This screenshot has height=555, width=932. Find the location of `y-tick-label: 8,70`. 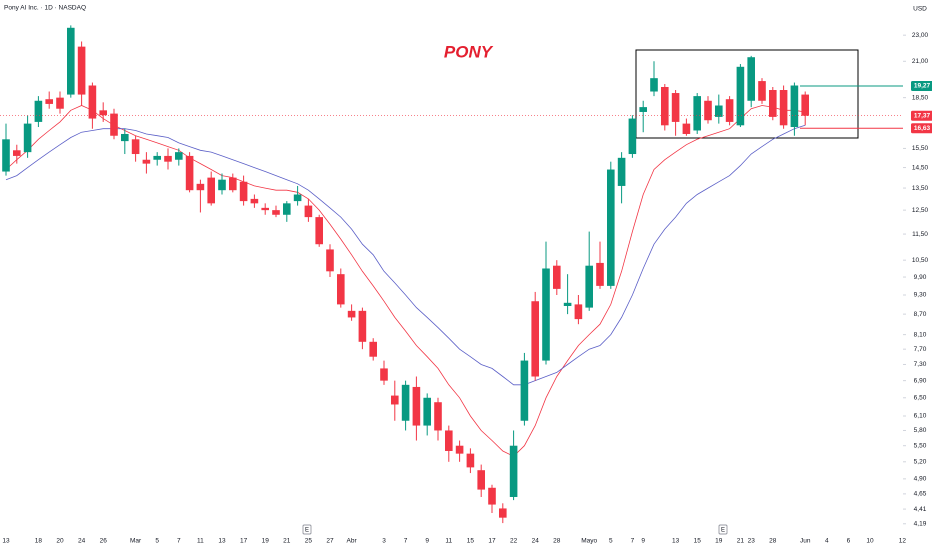

y-tick-label: 8,70 is located at coordinates (920, 314).